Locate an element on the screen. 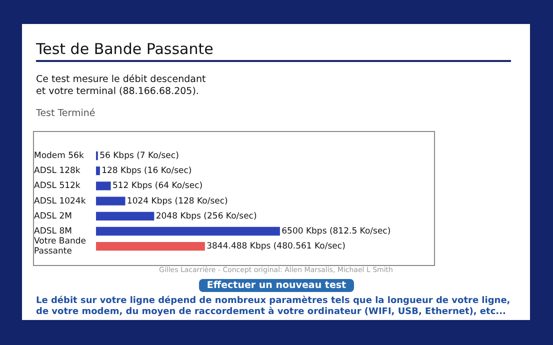  text: et votre terminal (88.166.68.205). is located at coordinates (117, 91).